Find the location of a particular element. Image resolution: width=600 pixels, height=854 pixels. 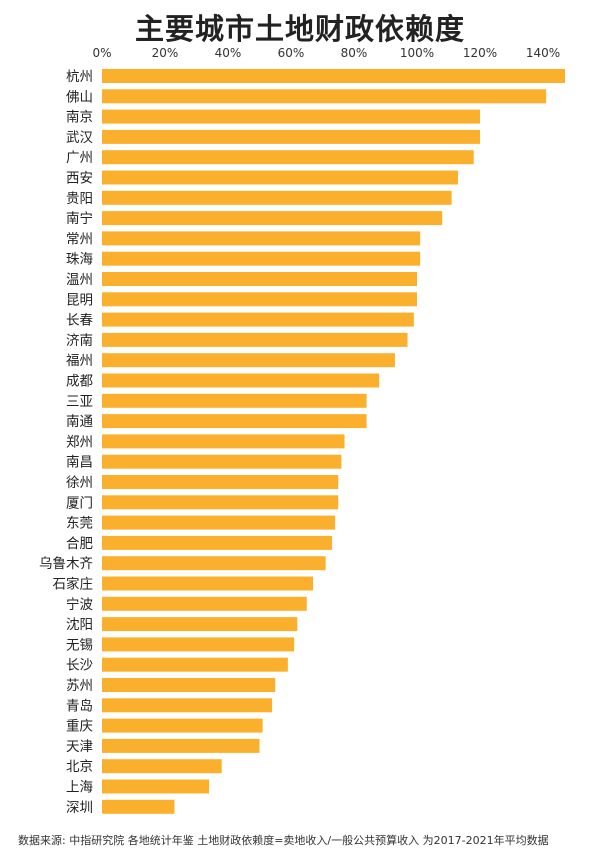

category-label: 南宁 is located at coordinates (79, 218).